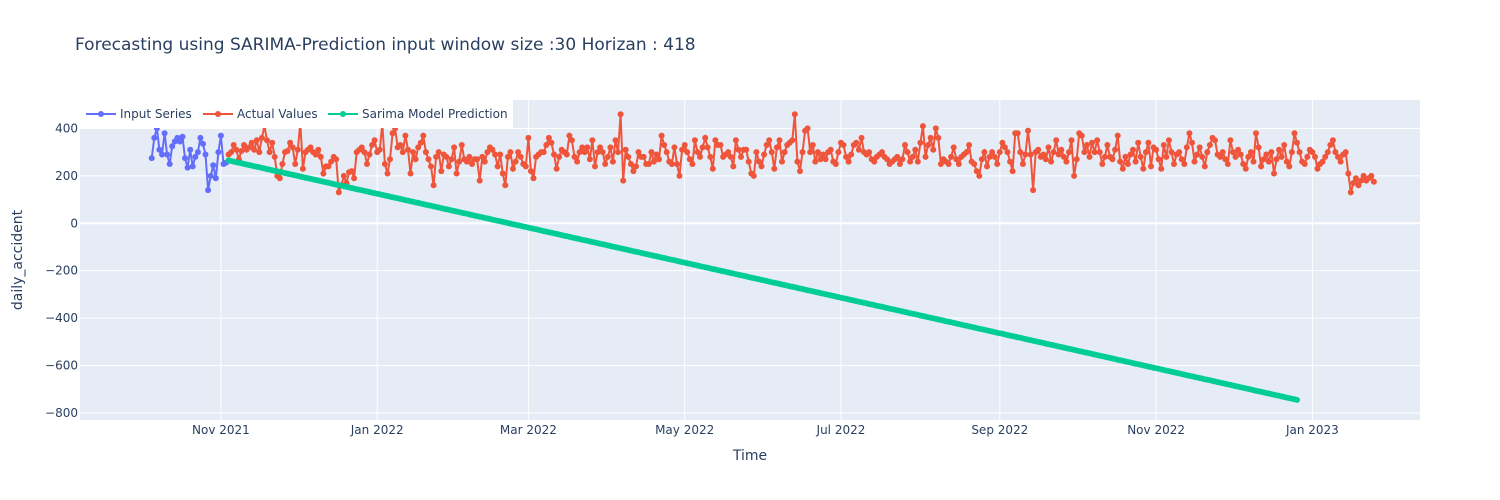 Image resolution: width=1500 pixels, height=500 pixels. Describe the element at coordinates (61, 365) in the screenshot. I see `y-tick-label: −600` at that location.